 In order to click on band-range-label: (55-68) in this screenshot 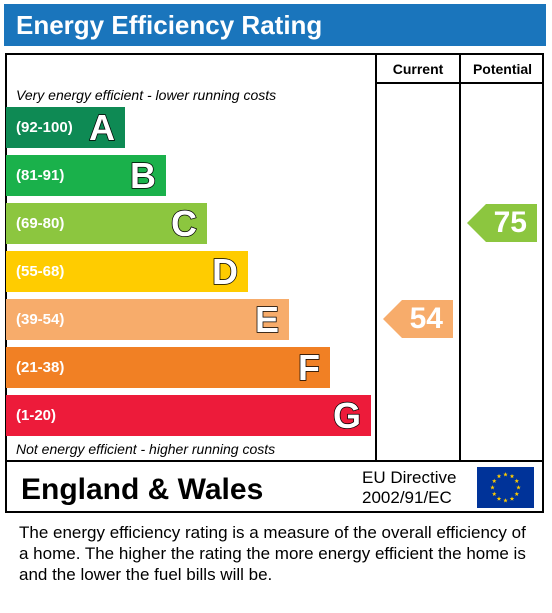, I will do `click(40, 271)`.